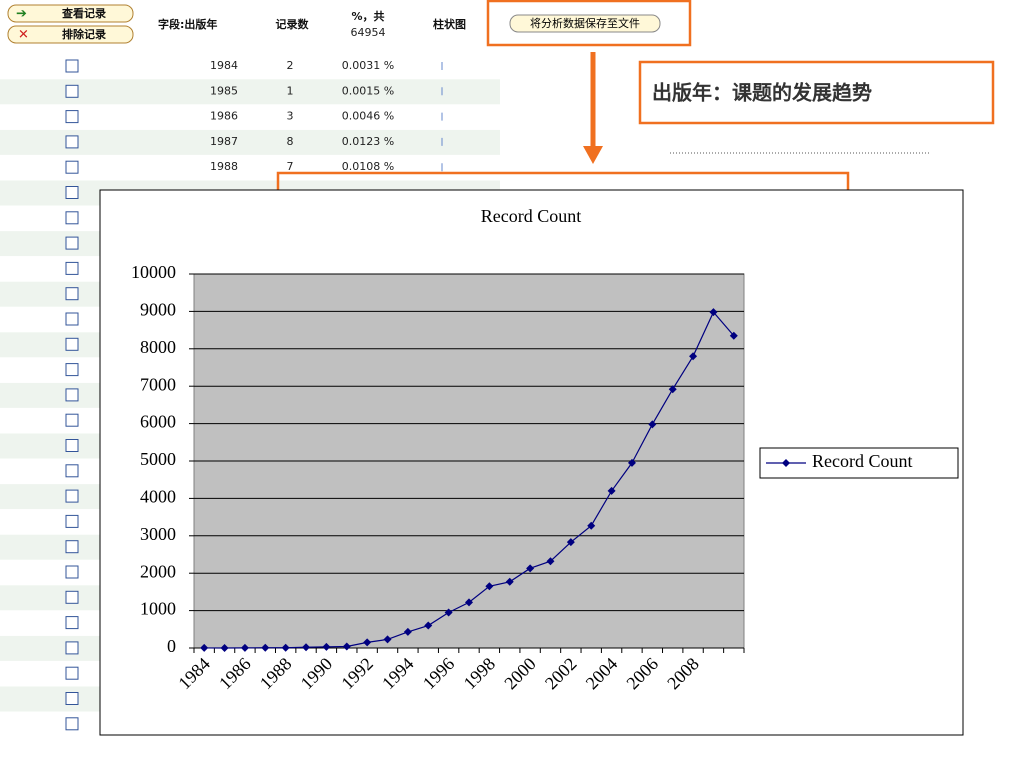 The width and height of the screenshot is (1024, 772). I want to click on year: 1988, so click(224, 166).